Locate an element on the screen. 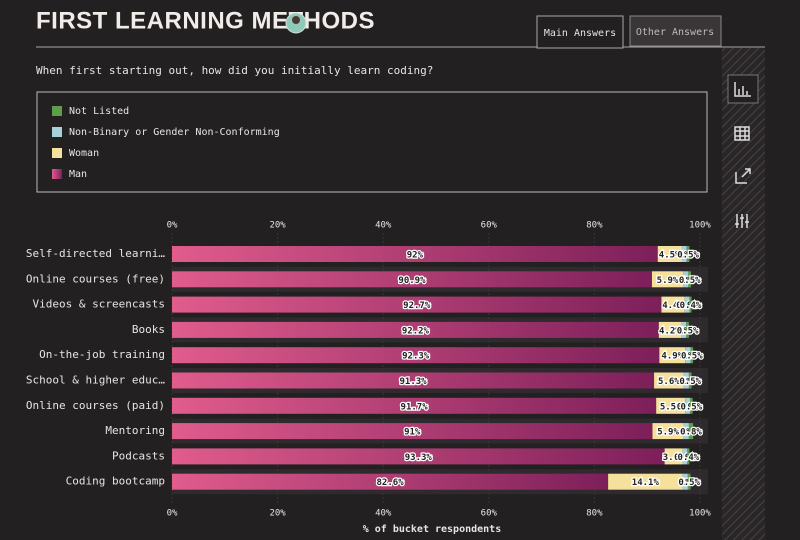  avatar-face is located at coordinates (296, 20).